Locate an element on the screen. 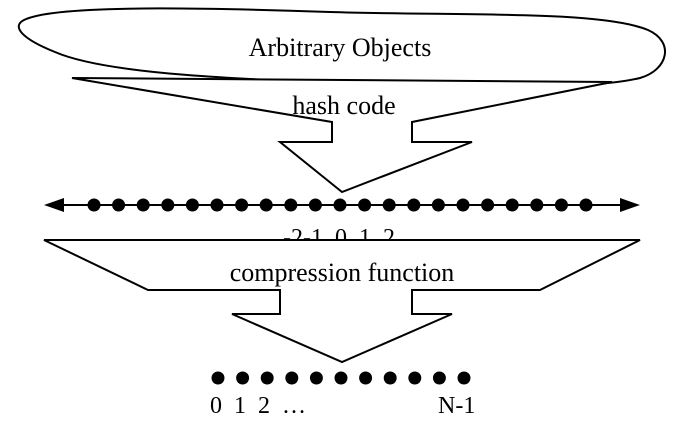 The height and width of the screenshot is (423, 700). left-arrowhead is located at coordinates (54, 205).